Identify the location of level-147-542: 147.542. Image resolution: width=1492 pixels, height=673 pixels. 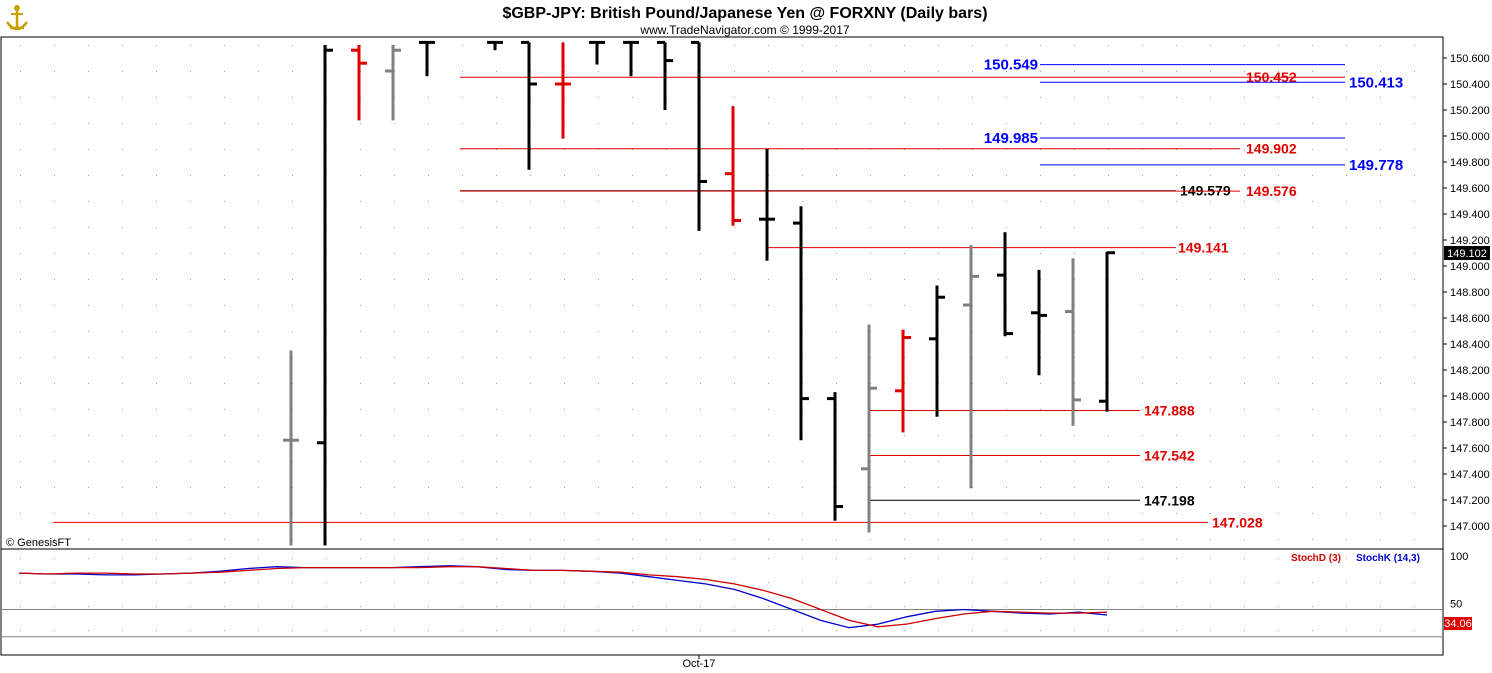
(1032, 456).